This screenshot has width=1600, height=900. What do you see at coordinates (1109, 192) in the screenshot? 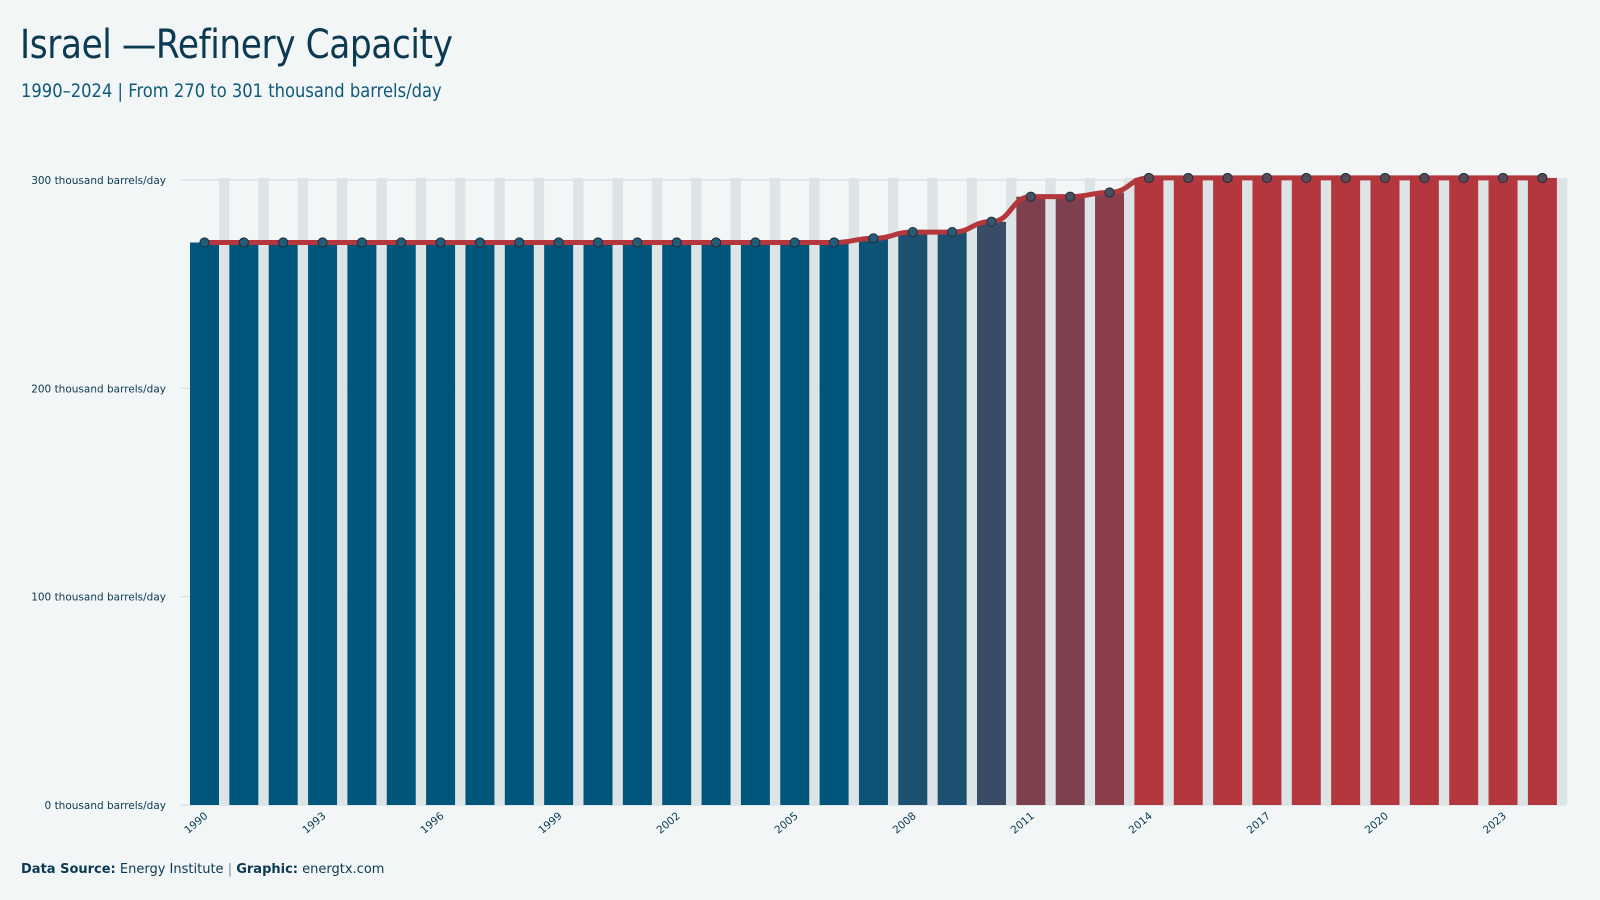
I see `point-2013` at bounding box center [1109, 192].